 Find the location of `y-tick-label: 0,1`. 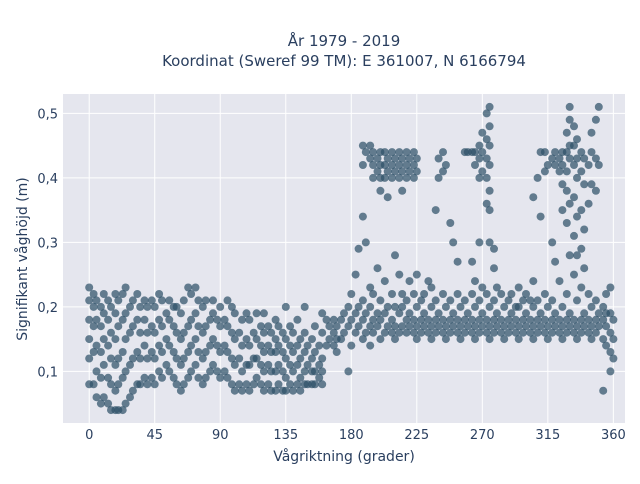

y-tick-label: 0,1 is located at coordinates (47, 372).